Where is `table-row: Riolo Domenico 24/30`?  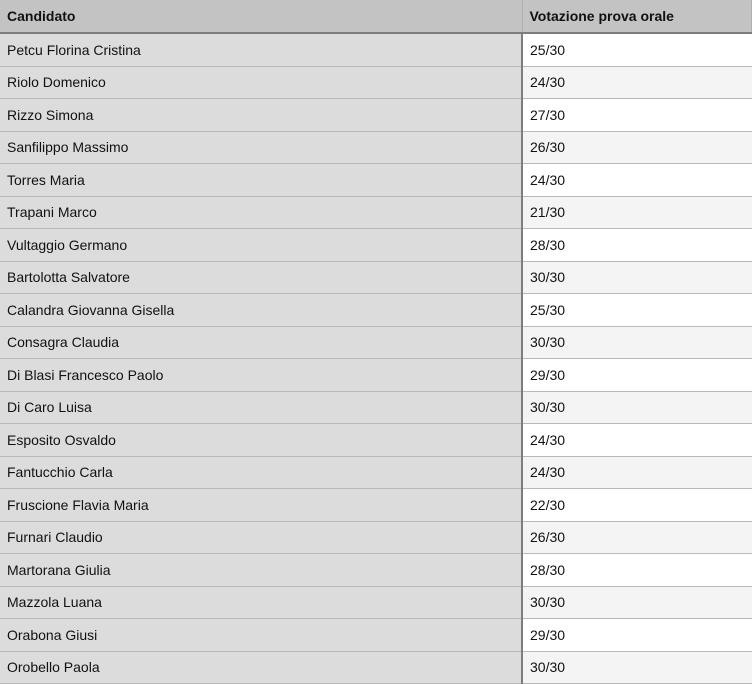 table-row: Riolo Domenico 24/30 is located at coordinates (376, 82).